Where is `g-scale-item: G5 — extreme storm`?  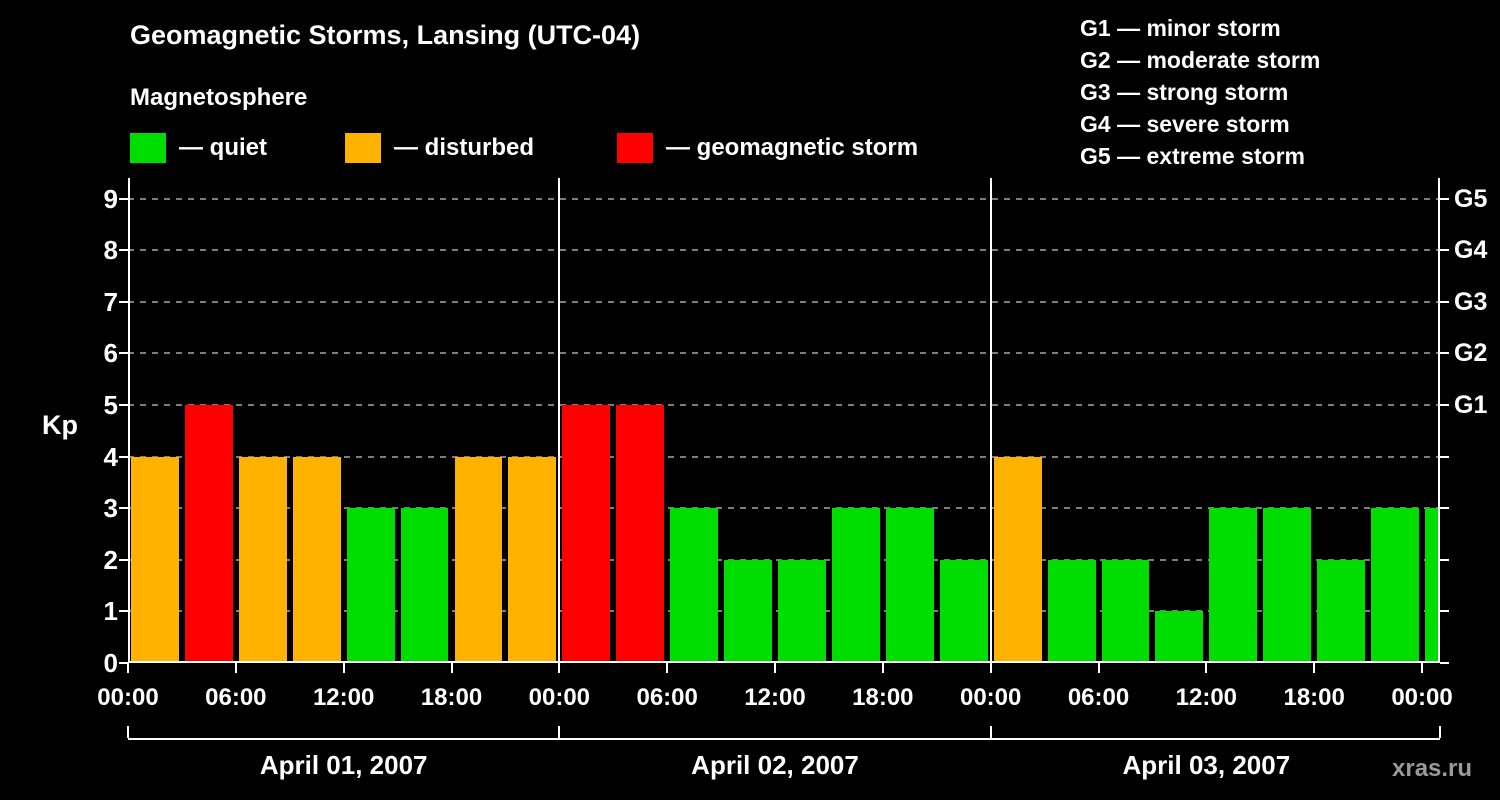
g-scale-item: G5 — extreme storm is located at coordinates (1192, 156).